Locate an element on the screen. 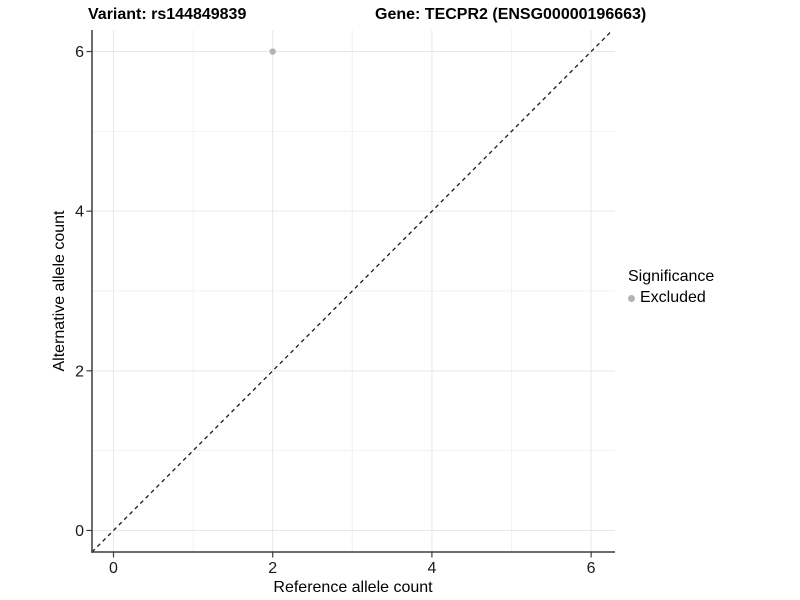 This screenshot has width=800, height=600. plot-title-variant: Variant: rs144849839 is located at coordinates (167, 14).